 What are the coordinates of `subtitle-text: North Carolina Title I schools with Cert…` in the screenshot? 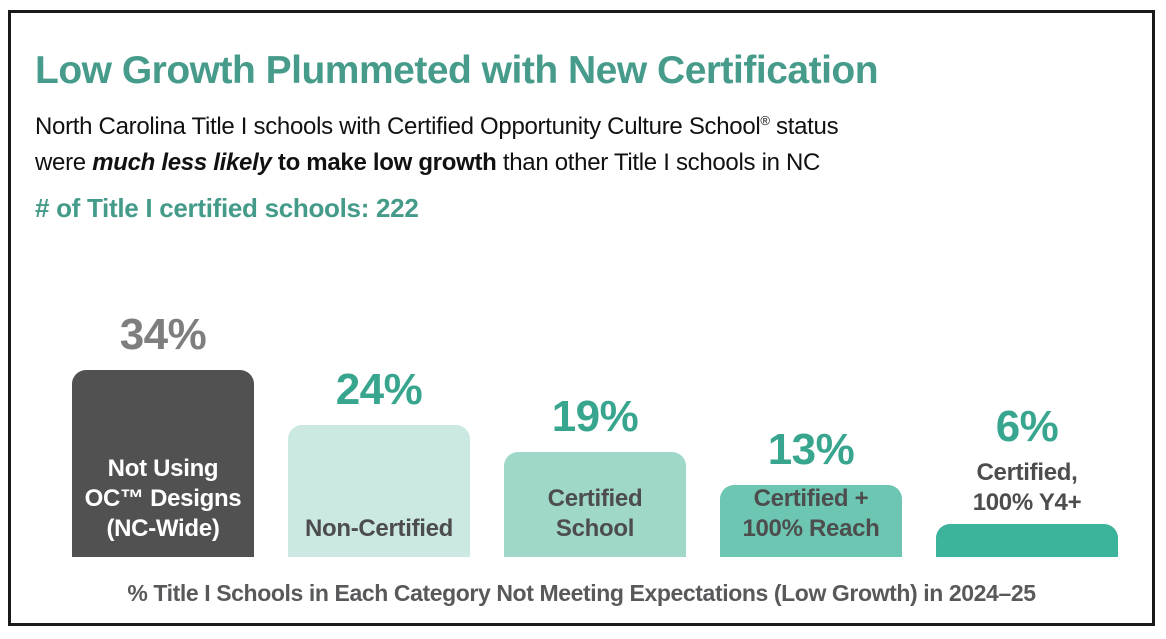 It's located at (398, 126).